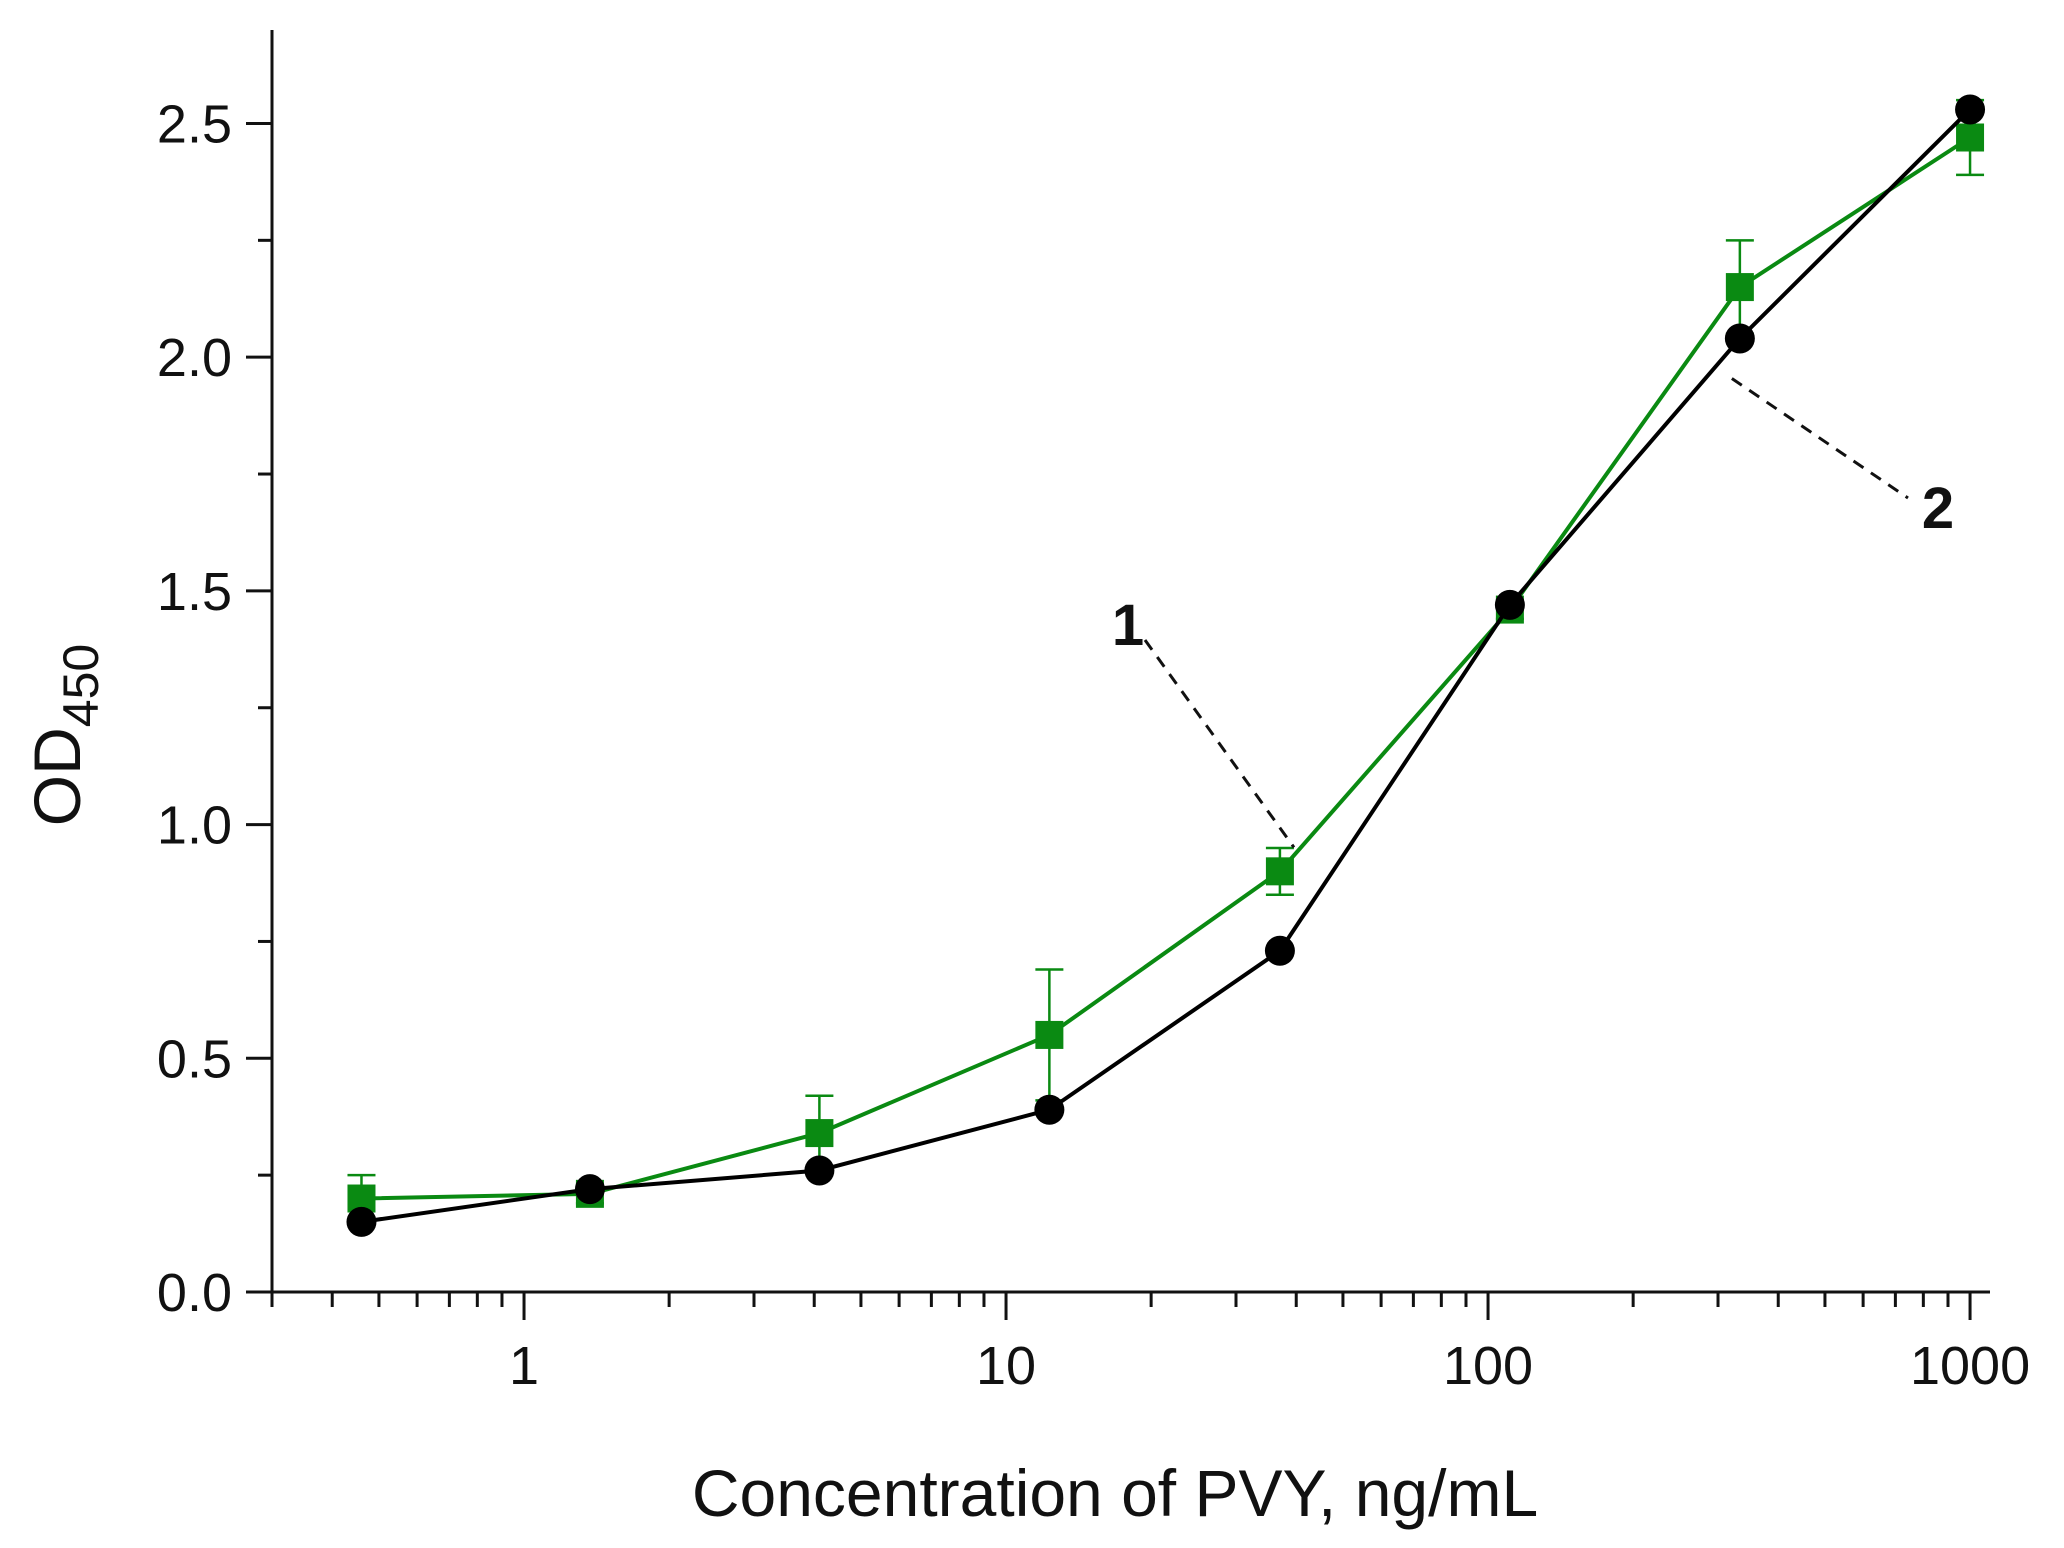  I want to click on x-tick-label: 1000, so click(1970, 1366).